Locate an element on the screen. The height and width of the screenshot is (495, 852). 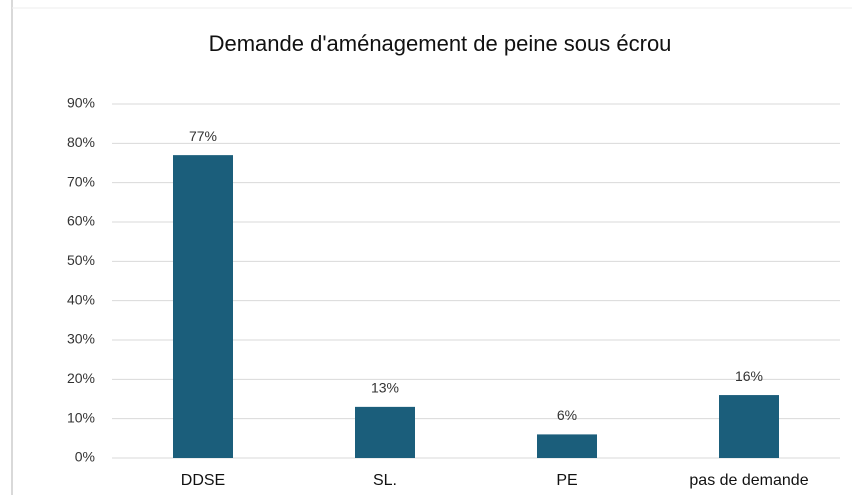
data-label: 77% is located at coordinates (203, 136).